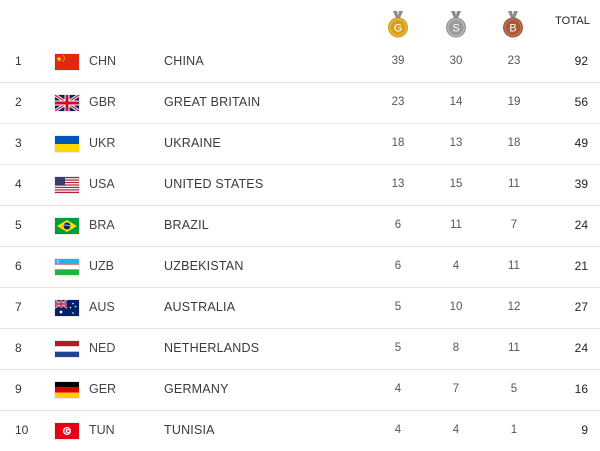 This screenshot has width=600, height=451. What do you see at coordinates (300, 308) in the screenshot?
I see `medal-table-row: 7 AUS AUSTRALIA 5 10 12 27` at bounding box center [300, 308].